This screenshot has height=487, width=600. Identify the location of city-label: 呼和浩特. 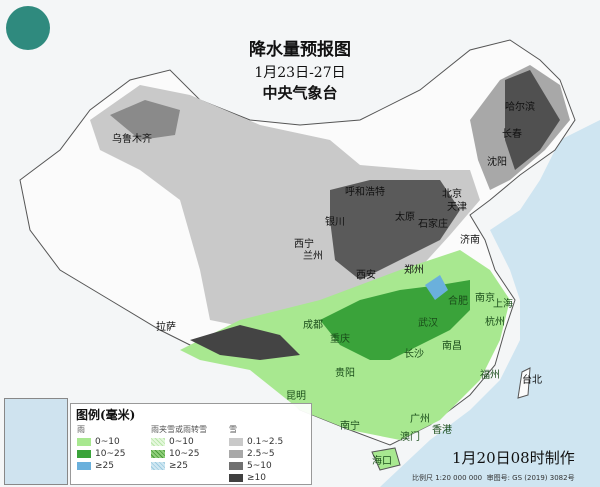
(365, 192).